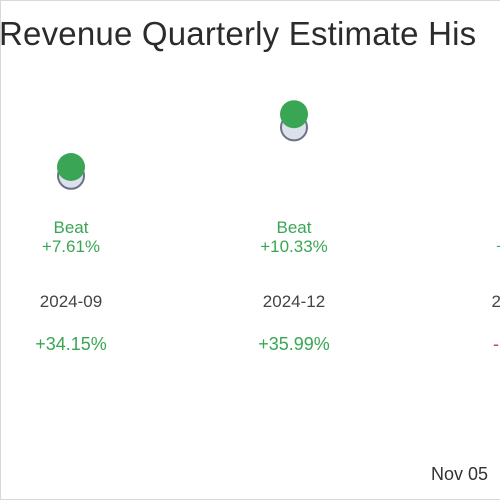 The width and height of the screenshot is (500, 500). Describe the element at coordinates (71, 301) in the screenshot. I see `period-tick-label: 2024-09` at that location.